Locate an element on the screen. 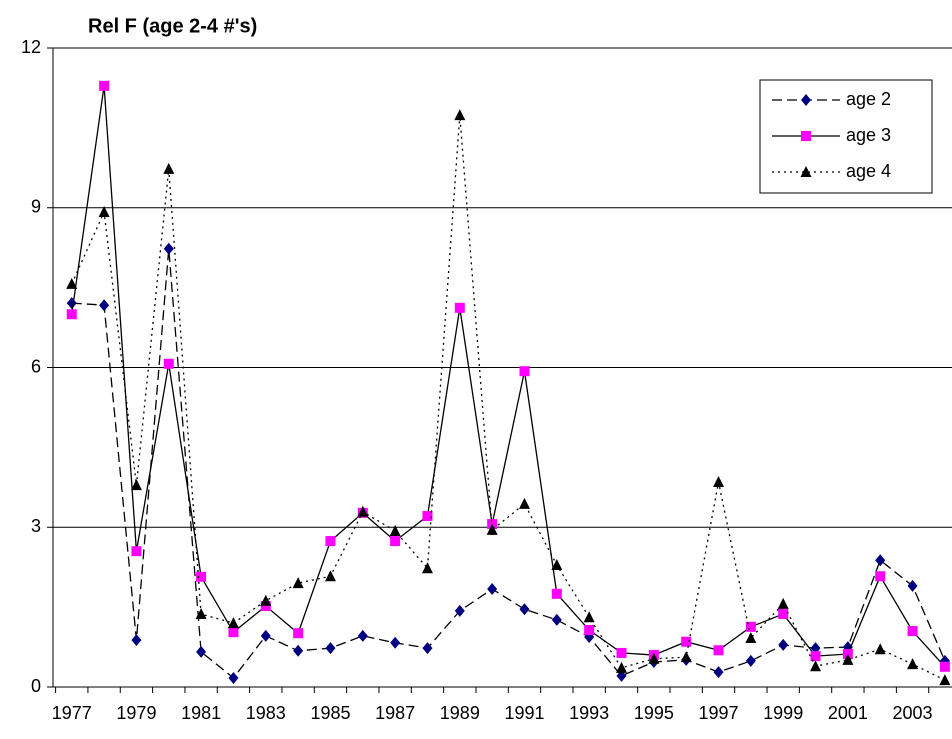 The width and height of the screenshot is (952, 739). y-tick-label: 3 is located at coordinates (36, 526).